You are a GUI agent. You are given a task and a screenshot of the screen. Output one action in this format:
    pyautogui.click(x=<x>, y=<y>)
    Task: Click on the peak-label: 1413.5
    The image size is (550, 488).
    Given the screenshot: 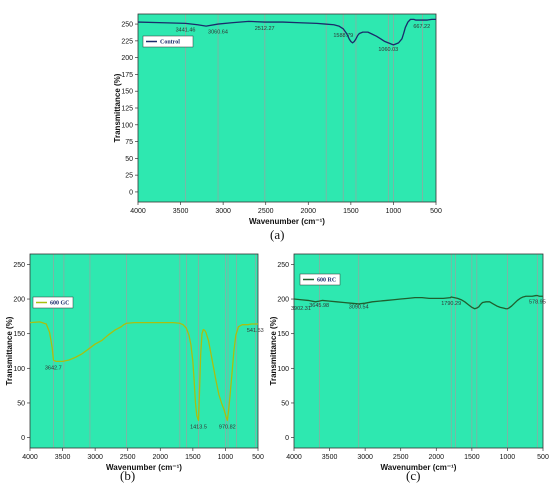 What is the action you would take?
    pyautogui.click(x=198, y=427)
    